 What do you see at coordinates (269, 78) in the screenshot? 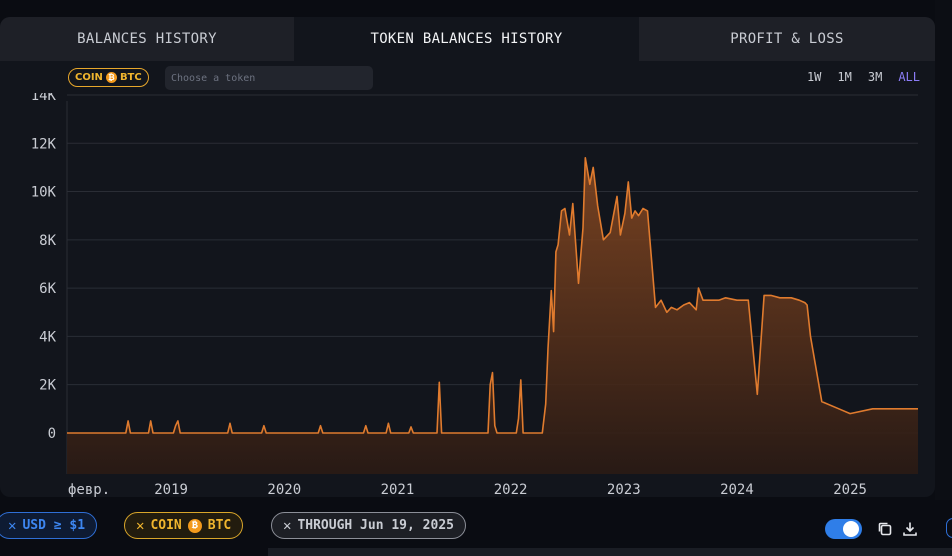
I see `token-search-input` at bounding box center [269, 78].